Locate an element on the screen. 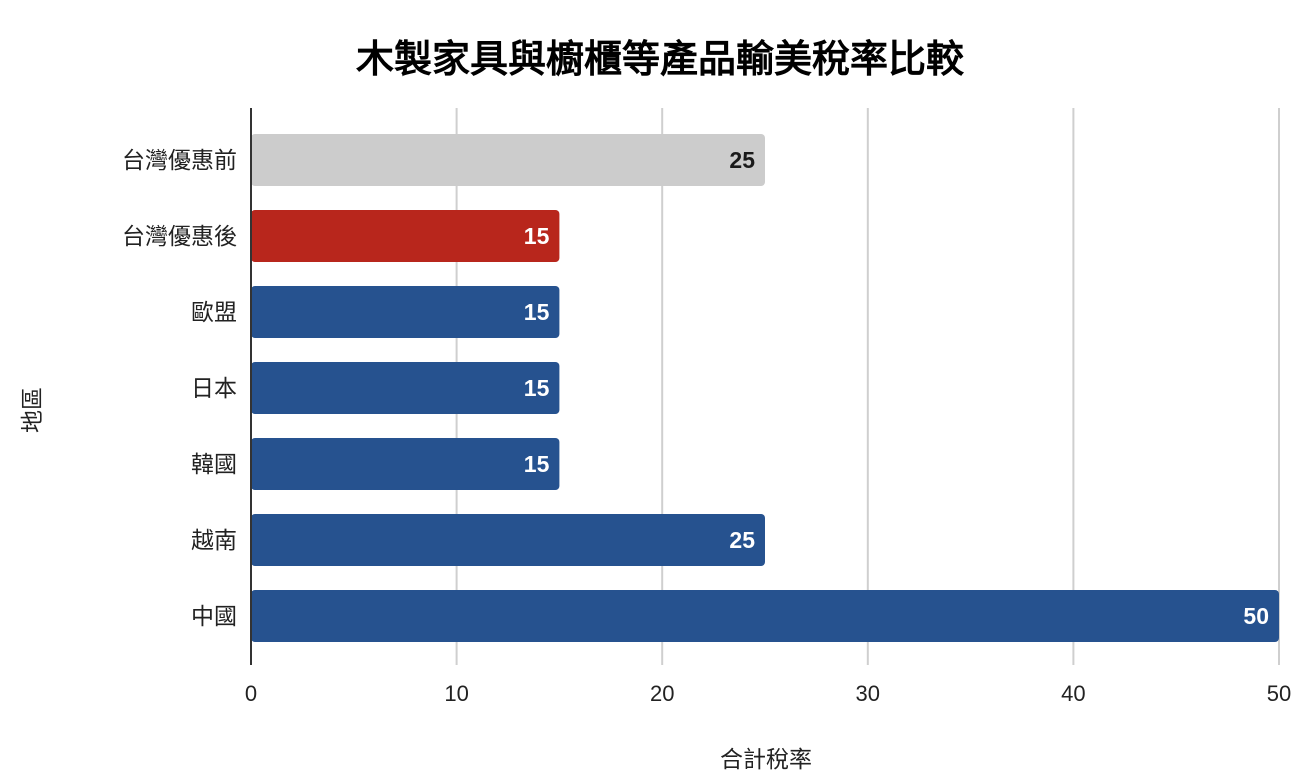  data-label: 50 is located at coordinates (1256, 616).